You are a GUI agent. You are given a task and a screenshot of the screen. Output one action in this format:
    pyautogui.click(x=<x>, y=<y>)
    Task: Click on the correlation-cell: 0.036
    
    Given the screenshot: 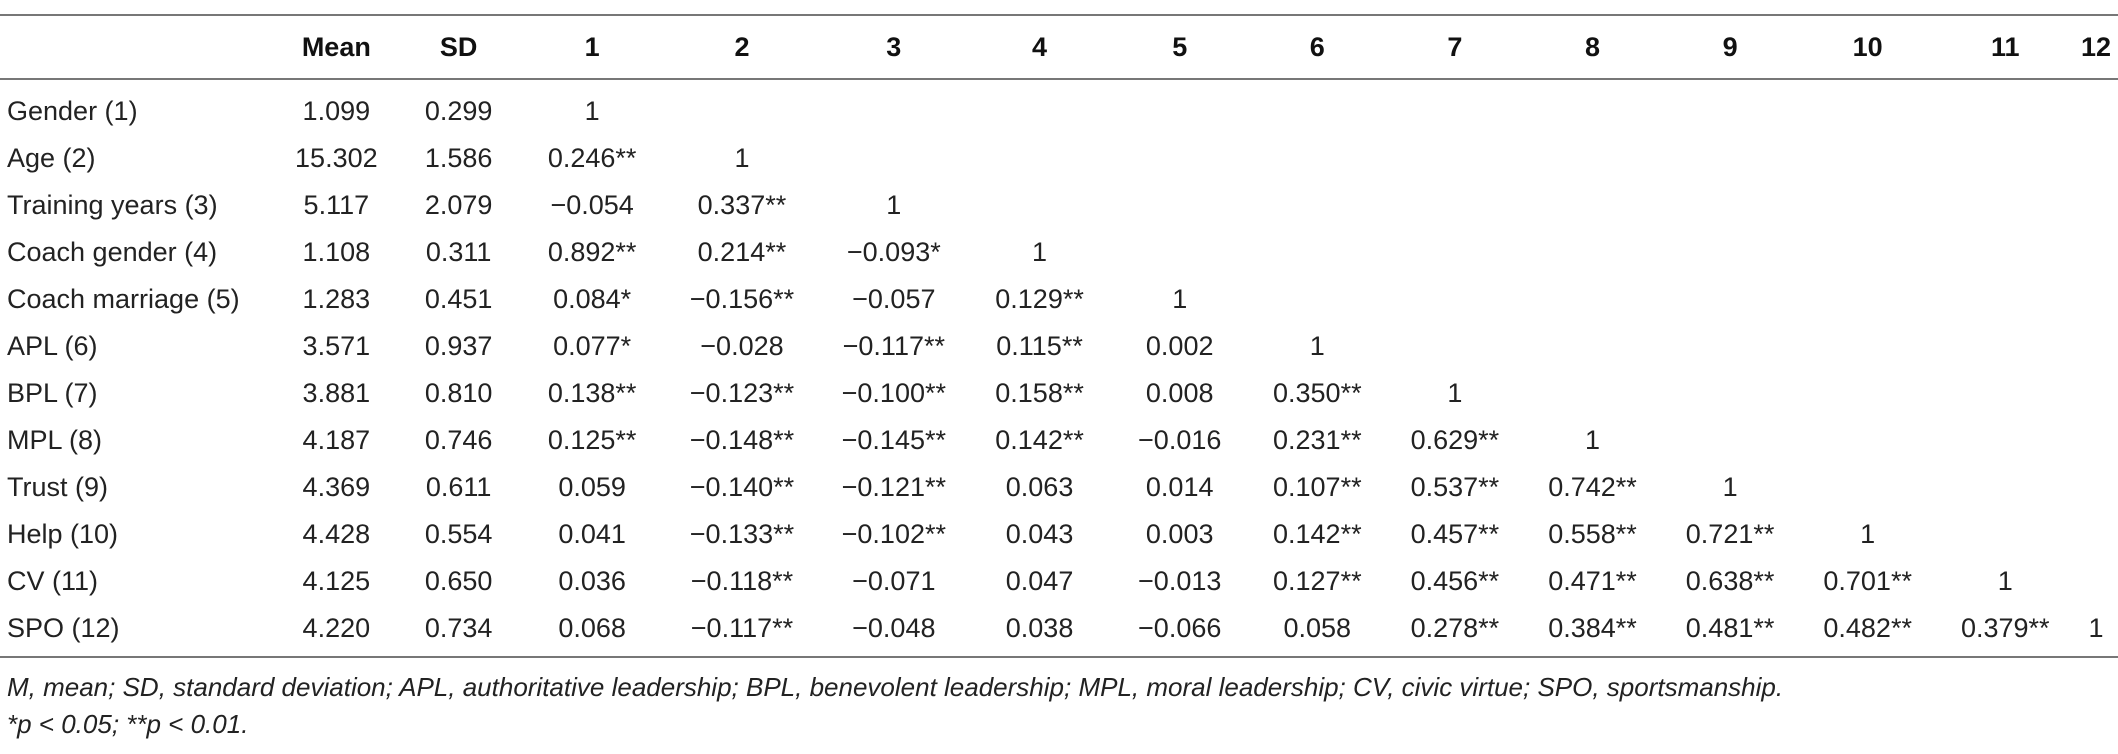 What is the action you would take?
    pyautogui.click(x=592, y=581)
    